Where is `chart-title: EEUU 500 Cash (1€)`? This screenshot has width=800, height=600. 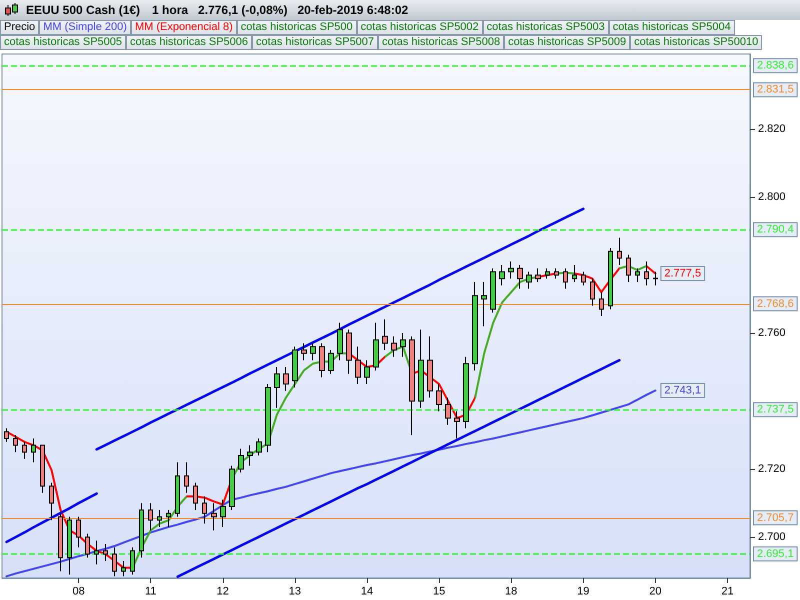
chart-title: EEUU 500 Cash (1€) is located at coordinates (83, 10).